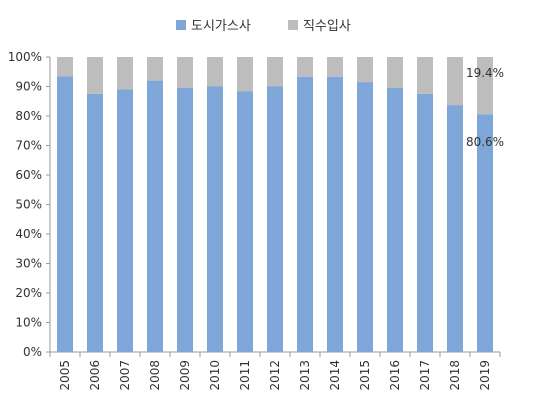  I want to click on x-tick-label: 2018, so click(455, 375).